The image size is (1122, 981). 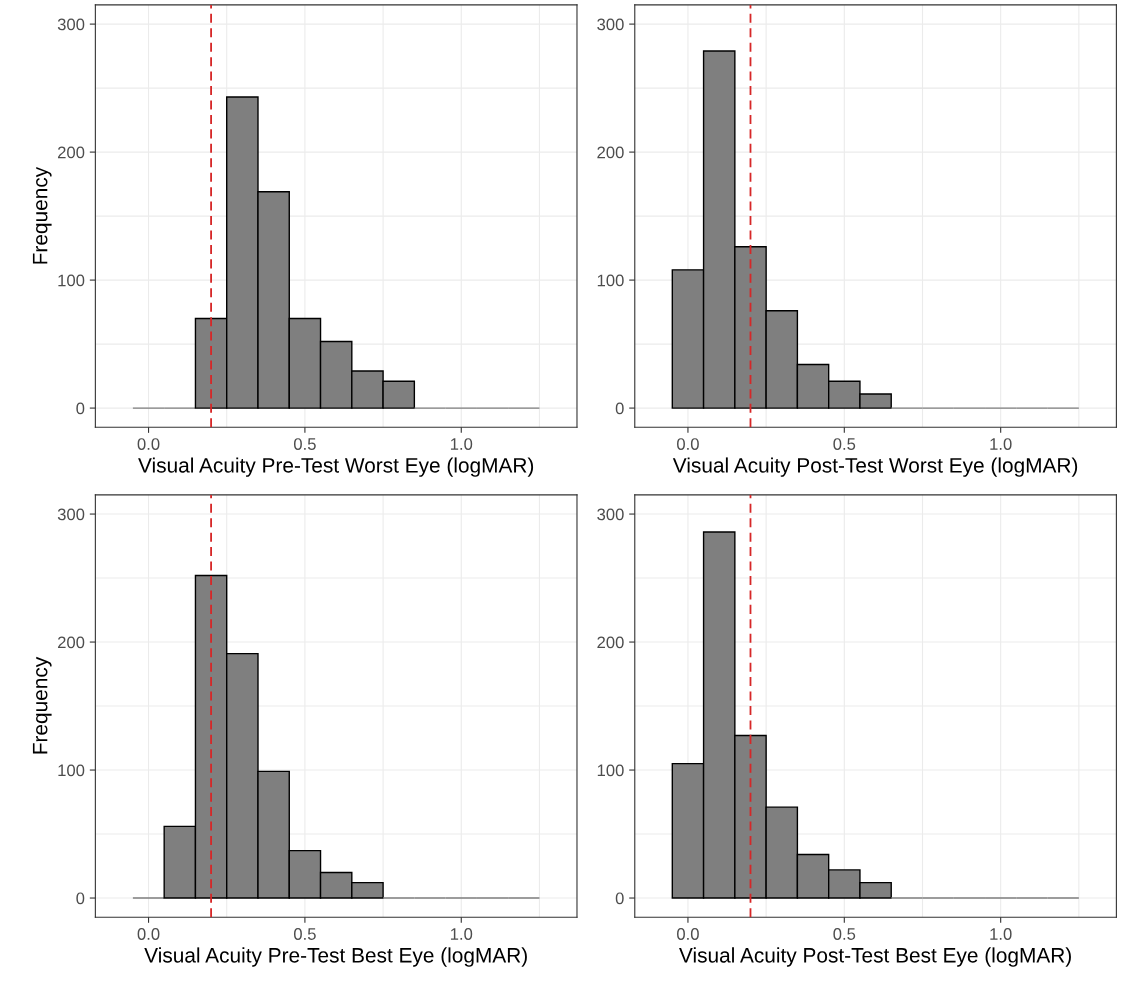 I want to click on x-axis-title: Visual Acuity Post-Test Best Eye (logMAR), so click(x=875, y=957).